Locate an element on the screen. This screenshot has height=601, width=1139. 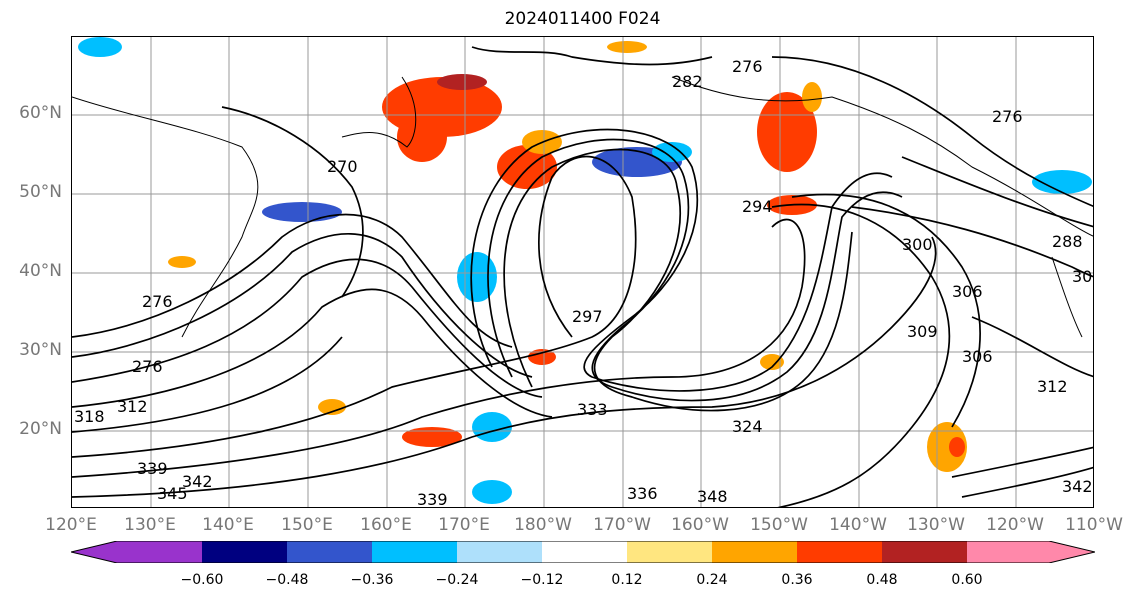
lon-label: 140°E is located at coordinates (228, 525).